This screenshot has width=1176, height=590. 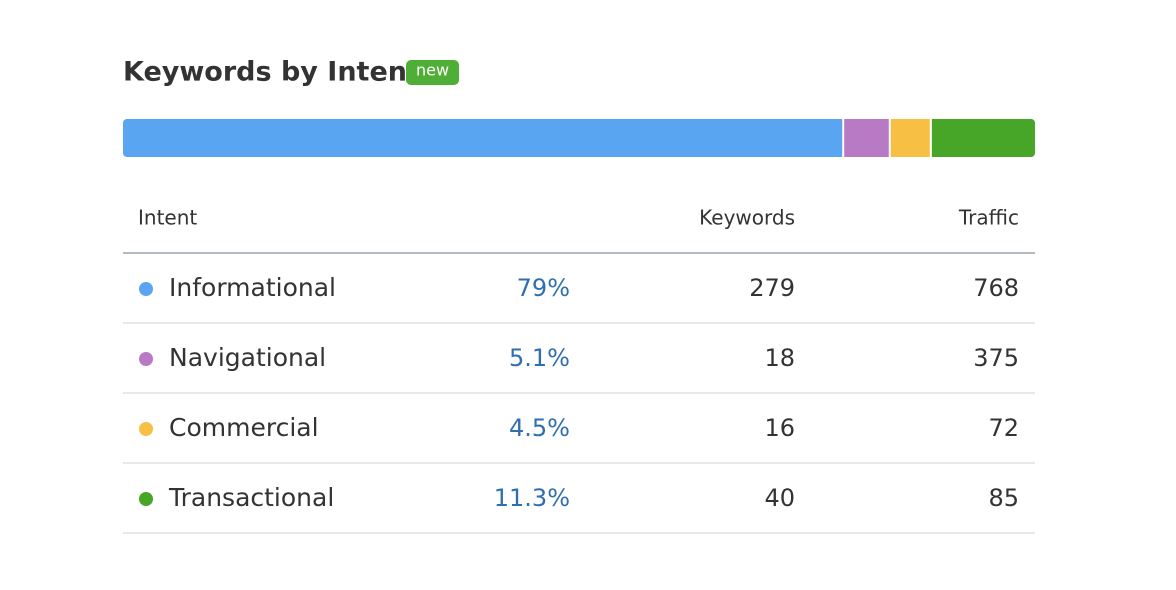 I want to click on intent-name: Transactional, so click(x=251, y=497).